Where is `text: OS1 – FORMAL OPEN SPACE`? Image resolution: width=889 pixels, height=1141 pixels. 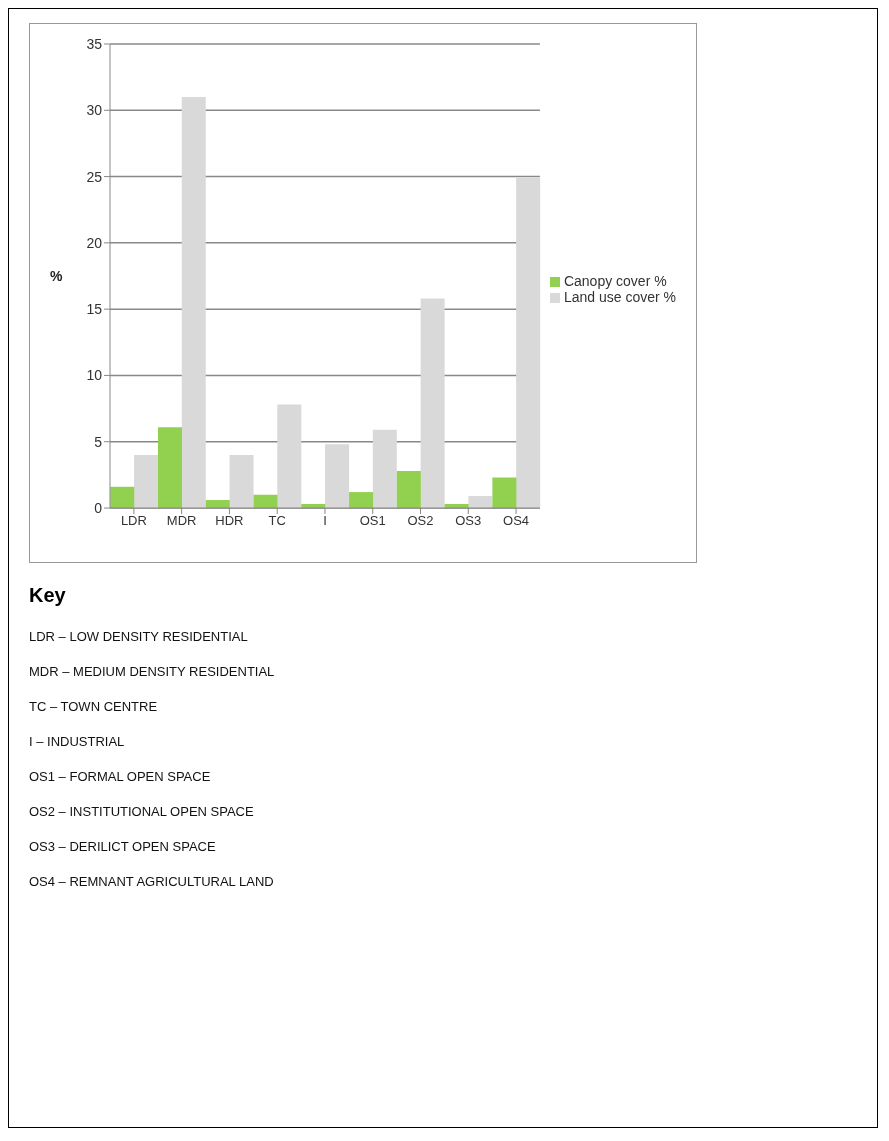
text: OS1 – FORMAL OPEN SPACE is located at coordinates (120, 776).